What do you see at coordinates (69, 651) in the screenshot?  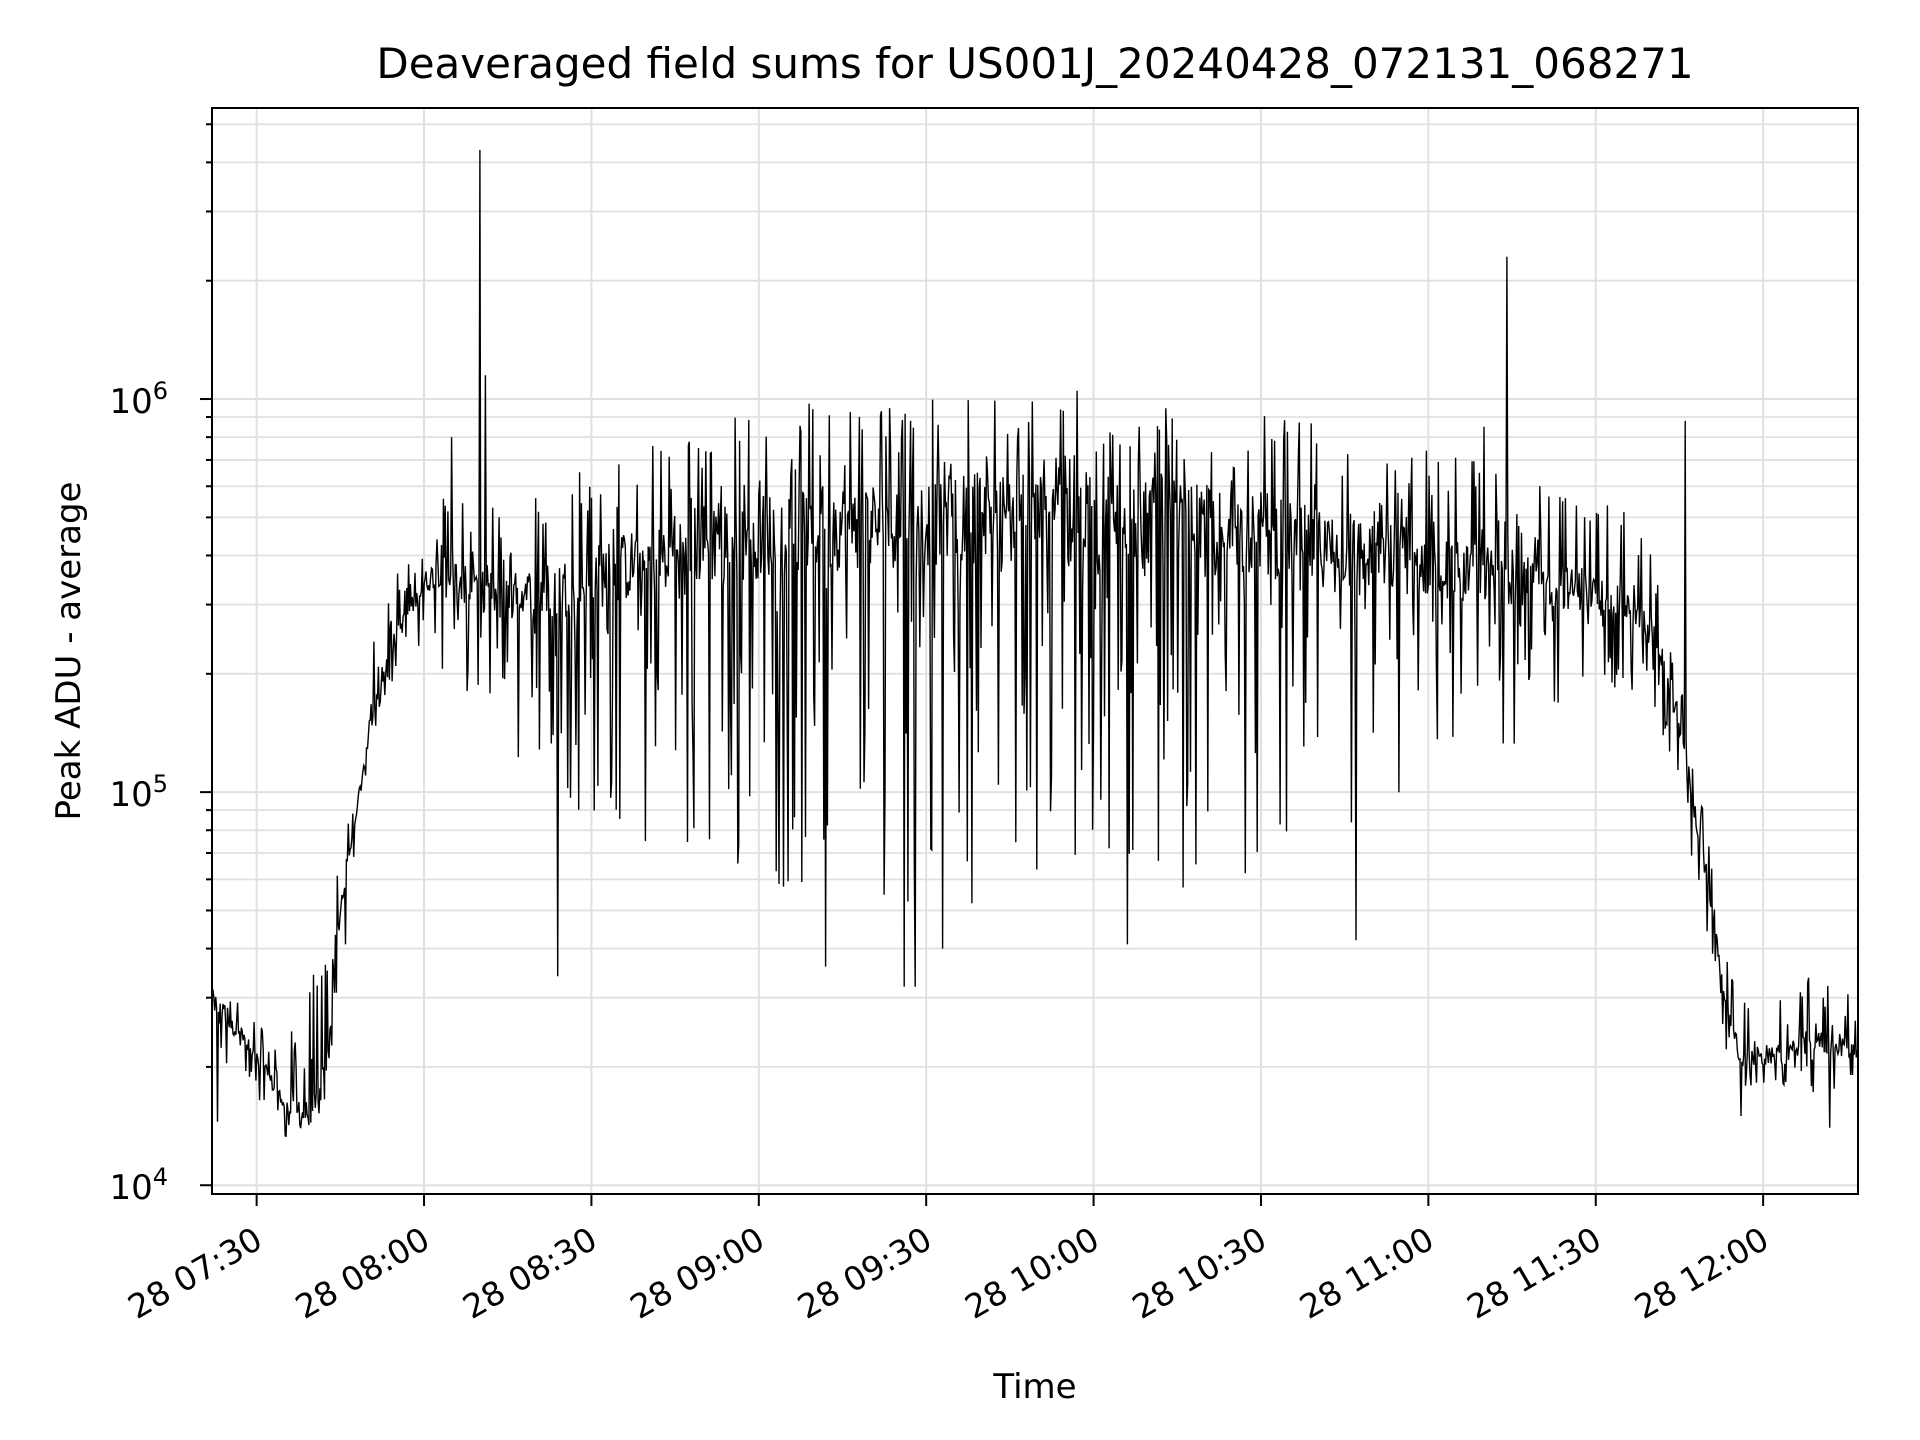 I see `y-axis-label: Peak ADU - average` at bounding box center [69, 651].